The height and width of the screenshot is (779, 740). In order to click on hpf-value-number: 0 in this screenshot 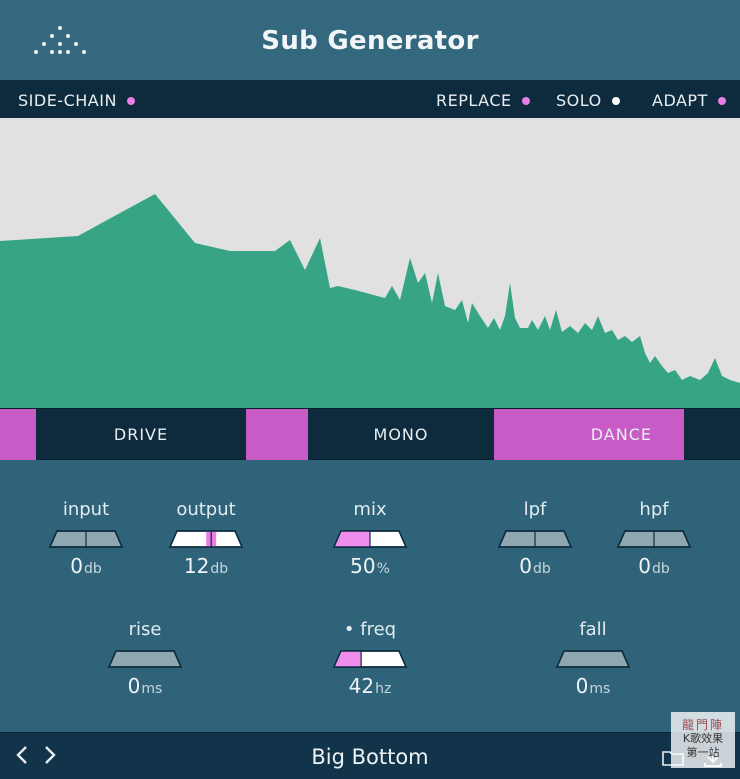, I will do `click(644, 566)`.